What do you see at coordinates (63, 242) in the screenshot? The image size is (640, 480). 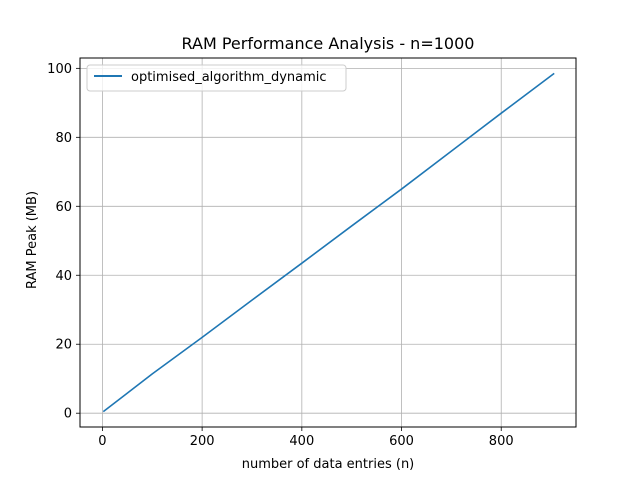 I see `y-axis-ticks: 0 20 40 60 80 100` at bounding box center [63, 242].